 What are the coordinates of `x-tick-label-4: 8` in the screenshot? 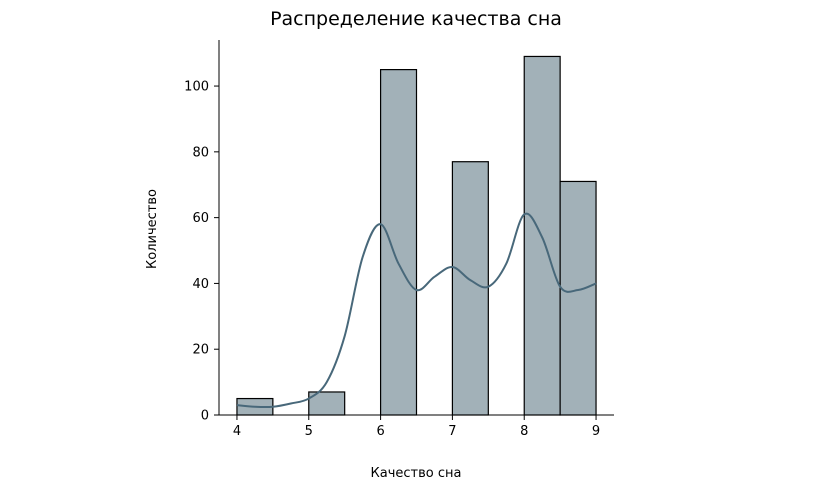 It's located at (524, 431).